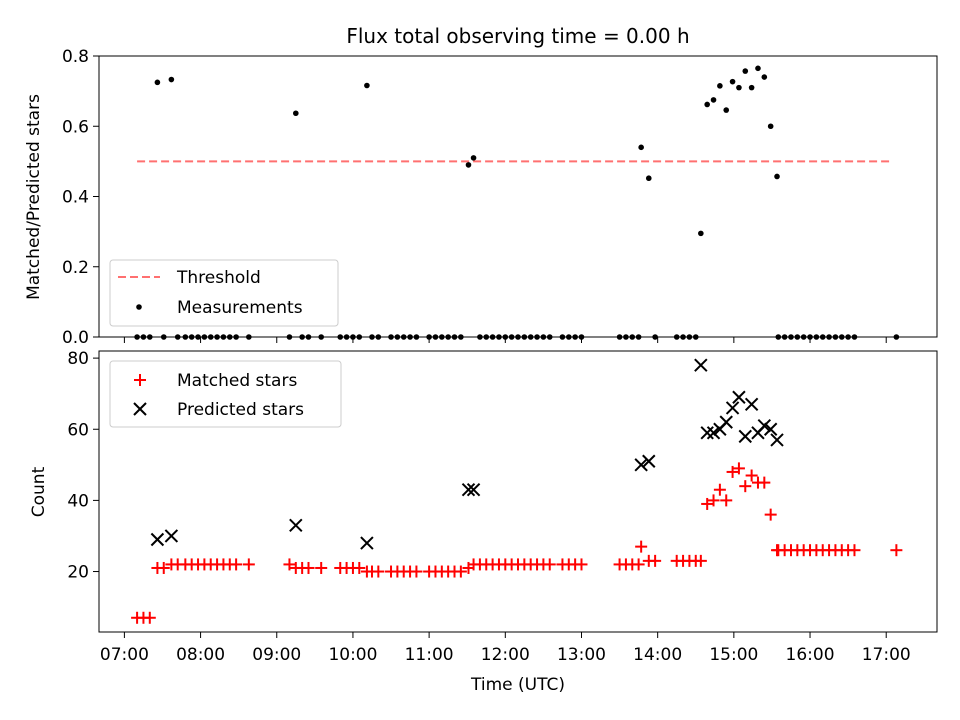  Describe the element at coordinates (237, 381) in the screenshot. I see `legend-matched-label: Matched stars` at that location.